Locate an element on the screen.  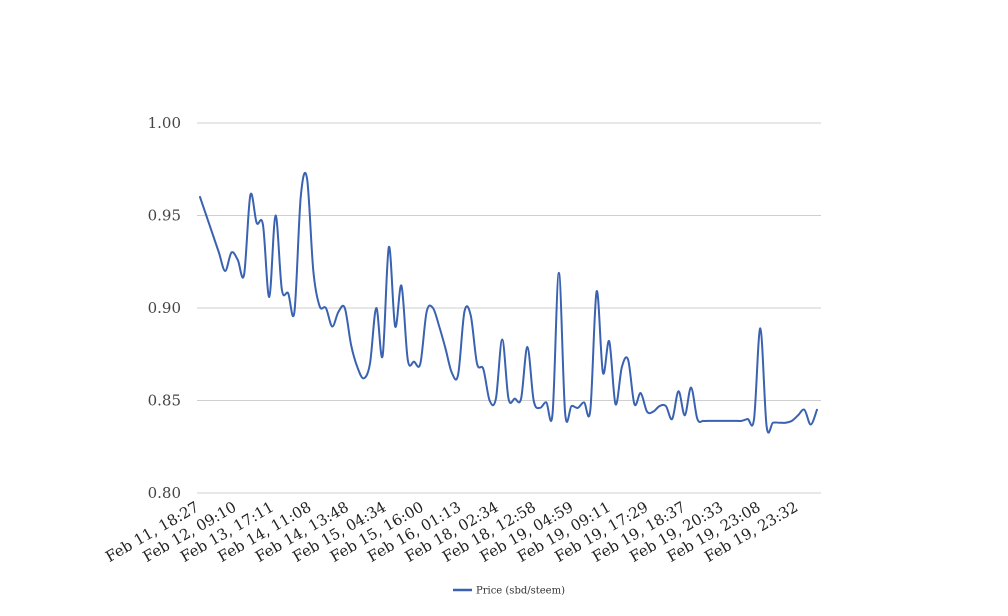
y-tick-label: 0.80 is located at coordinates (164, 493).